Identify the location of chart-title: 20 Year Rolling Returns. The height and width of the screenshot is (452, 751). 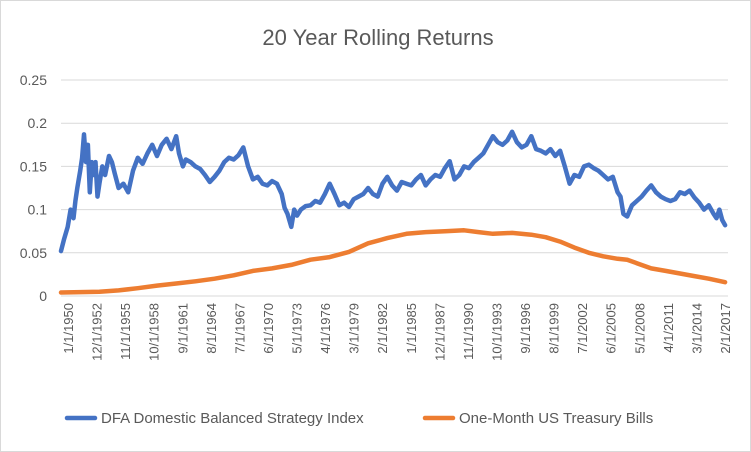
(377, 37).